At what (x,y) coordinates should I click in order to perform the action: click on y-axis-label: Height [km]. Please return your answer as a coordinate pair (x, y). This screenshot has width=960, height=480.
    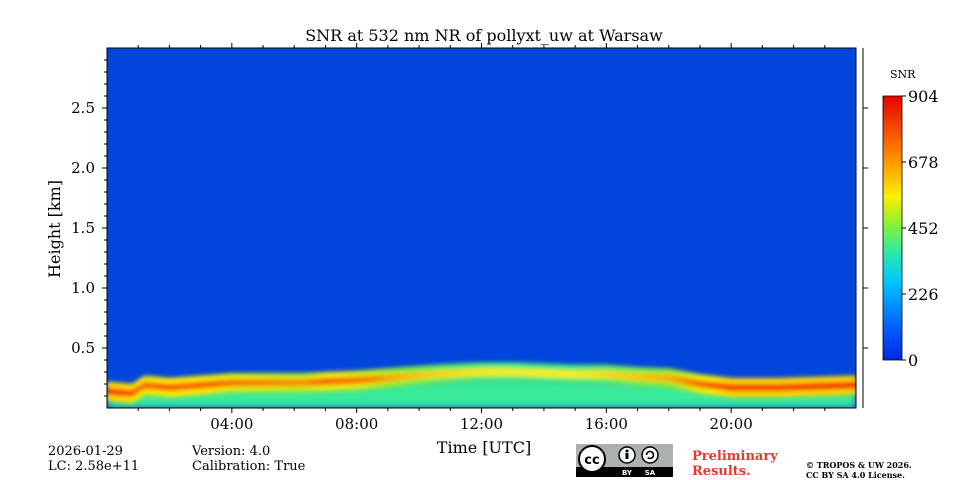
    Looking at the image, I should click on (54, 229).